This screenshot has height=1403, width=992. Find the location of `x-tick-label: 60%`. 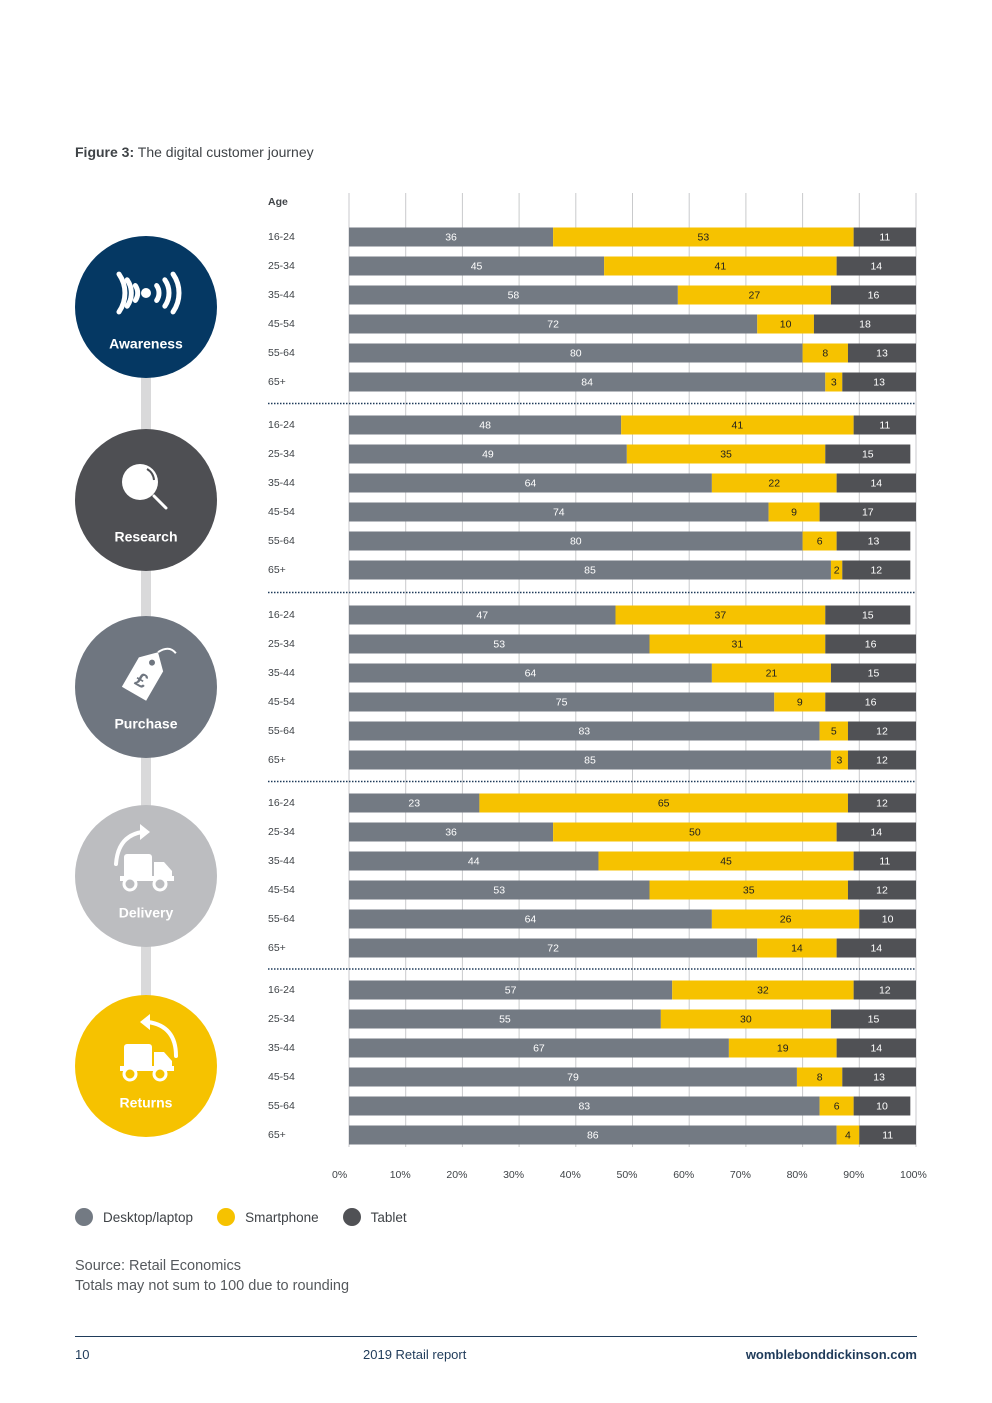

x-tick-label: 60% is located at coordinates (683, 1175).